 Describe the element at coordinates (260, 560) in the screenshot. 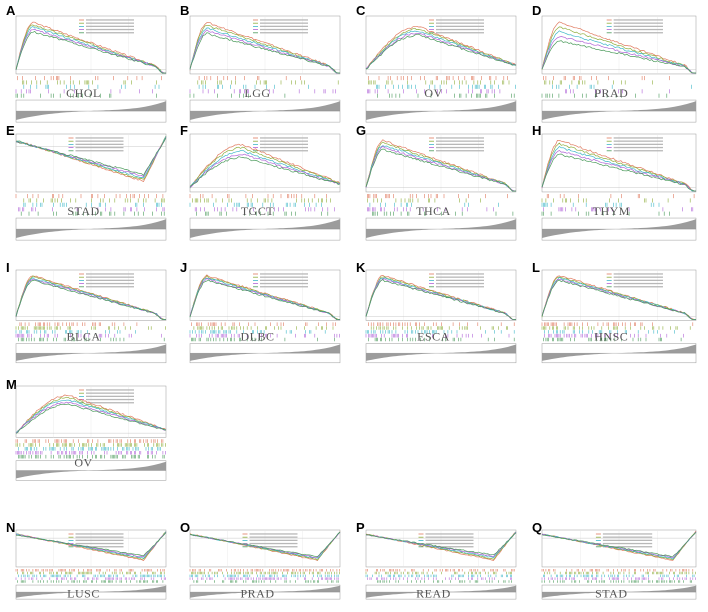

I see `gsea-panel-o: O PRAD` at that location.